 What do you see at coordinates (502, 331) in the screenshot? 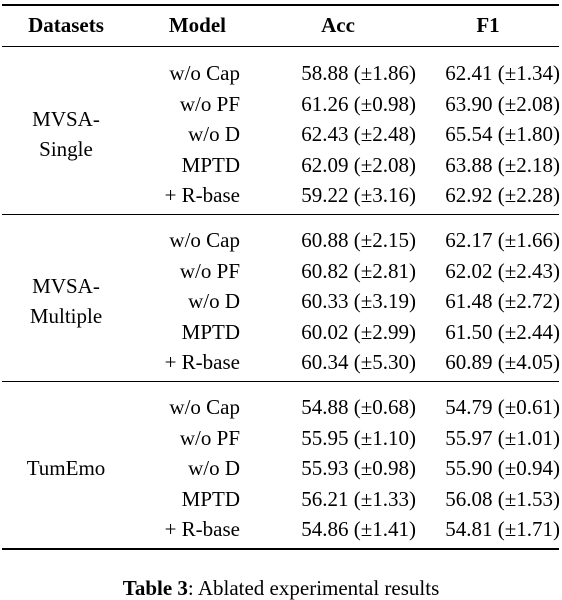
I see `f1-cell: 61.50 (±2.44)` at bounding box center [502, 331].